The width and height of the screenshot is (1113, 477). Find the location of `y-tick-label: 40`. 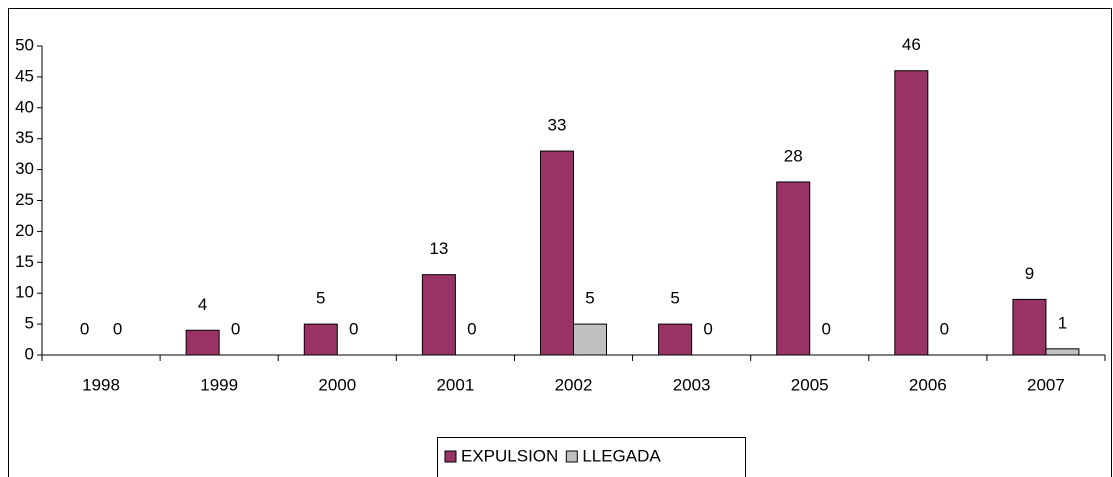

y-tick-label: 40 is located at coordinates (24, 106).